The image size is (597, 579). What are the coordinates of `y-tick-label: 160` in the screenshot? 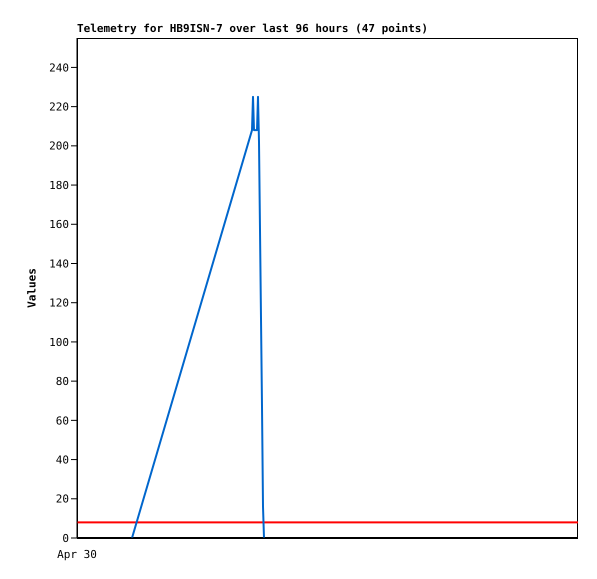 It's located at (59, 225).